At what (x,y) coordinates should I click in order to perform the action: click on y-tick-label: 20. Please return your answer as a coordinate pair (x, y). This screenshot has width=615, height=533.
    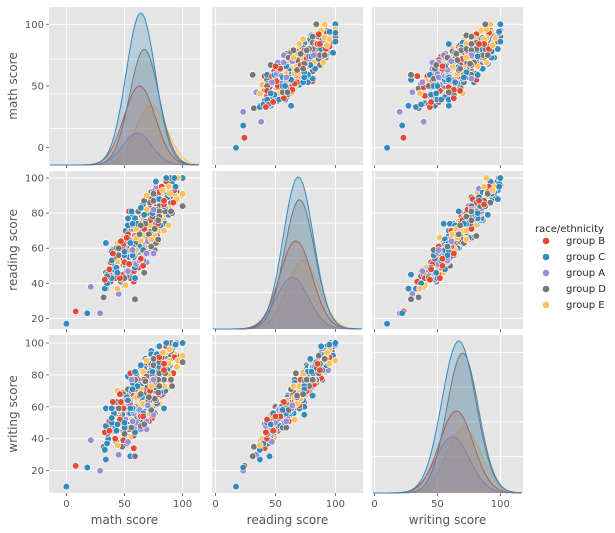
    Looking at the image, I should click on (37, 471).